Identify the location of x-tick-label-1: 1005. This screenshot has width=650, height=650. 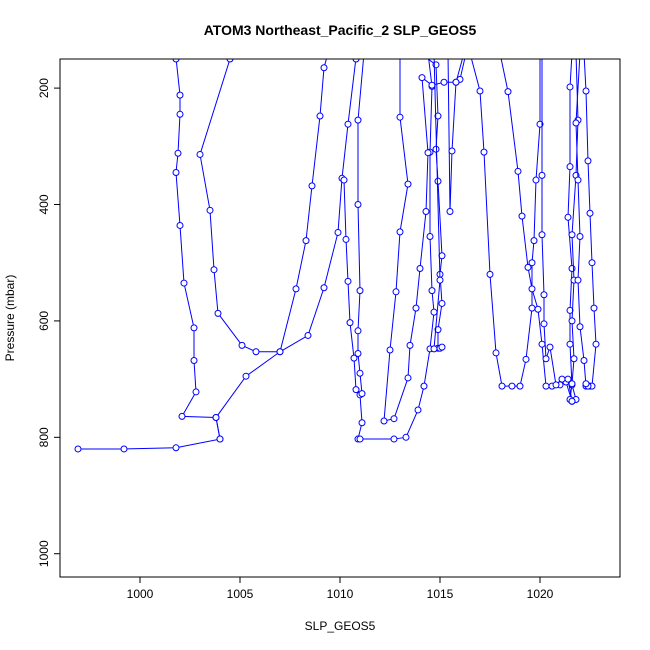
(240, 594).